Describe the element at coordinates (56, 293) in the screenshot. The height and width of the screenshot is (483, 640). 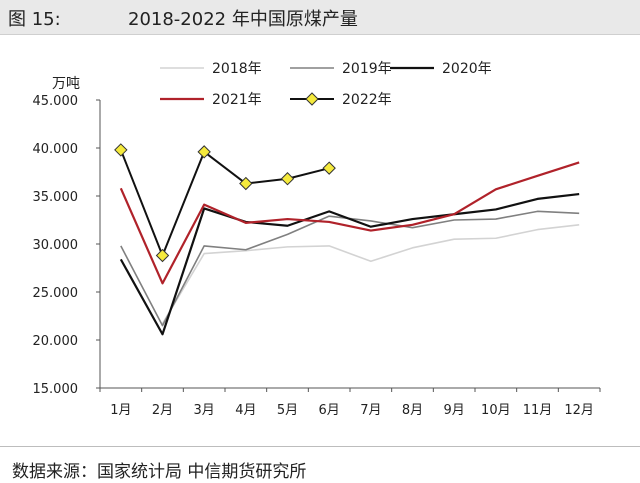
I see `y-tick-label: 25.000` at that location.